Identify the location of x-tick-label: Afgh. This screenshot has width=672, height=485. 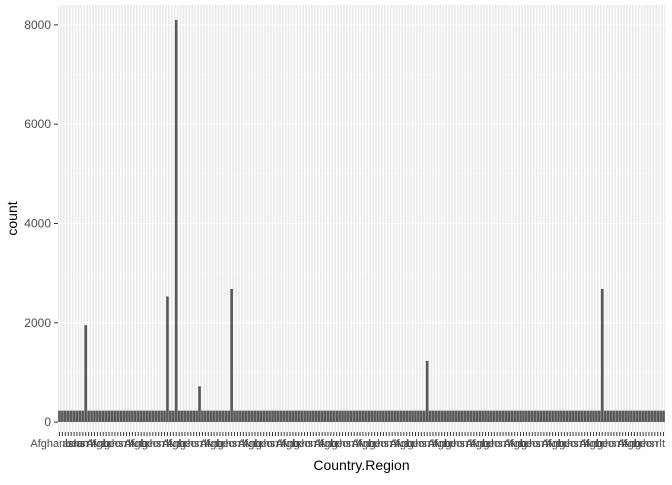
(249, 444).